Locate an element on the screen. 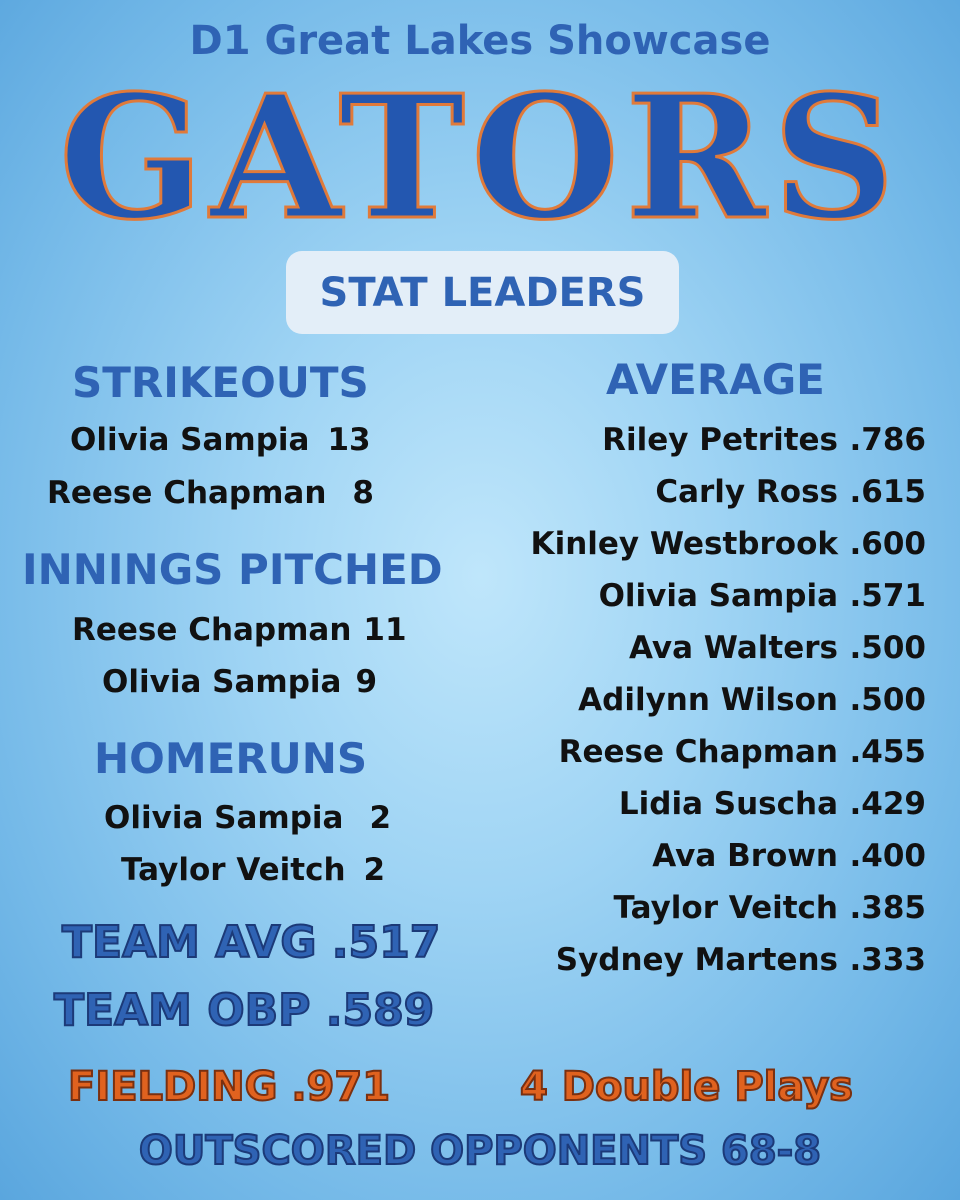  average-heading: AVERAGE is located at coordinates (715, 379).